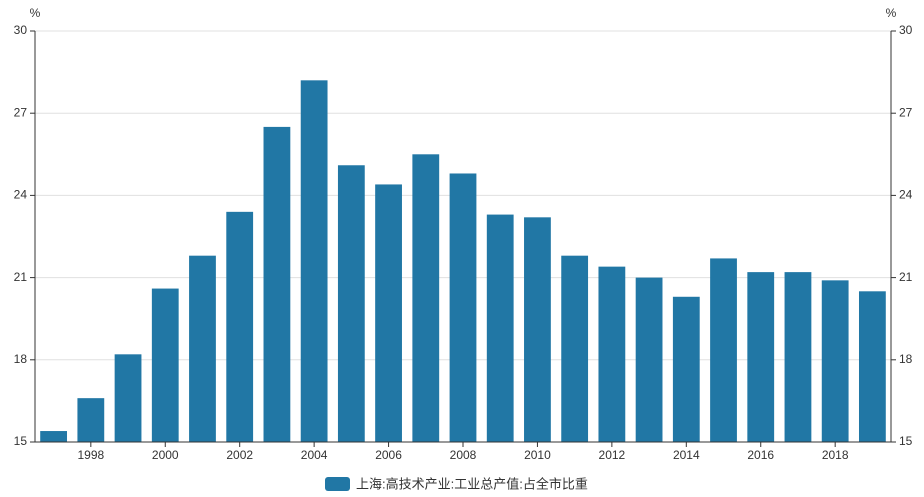 This screenshot has height=497, width=924. Describe the element at coordinates (21, 277) in the screenshot. I see `y-tick-label: 21` at that location.